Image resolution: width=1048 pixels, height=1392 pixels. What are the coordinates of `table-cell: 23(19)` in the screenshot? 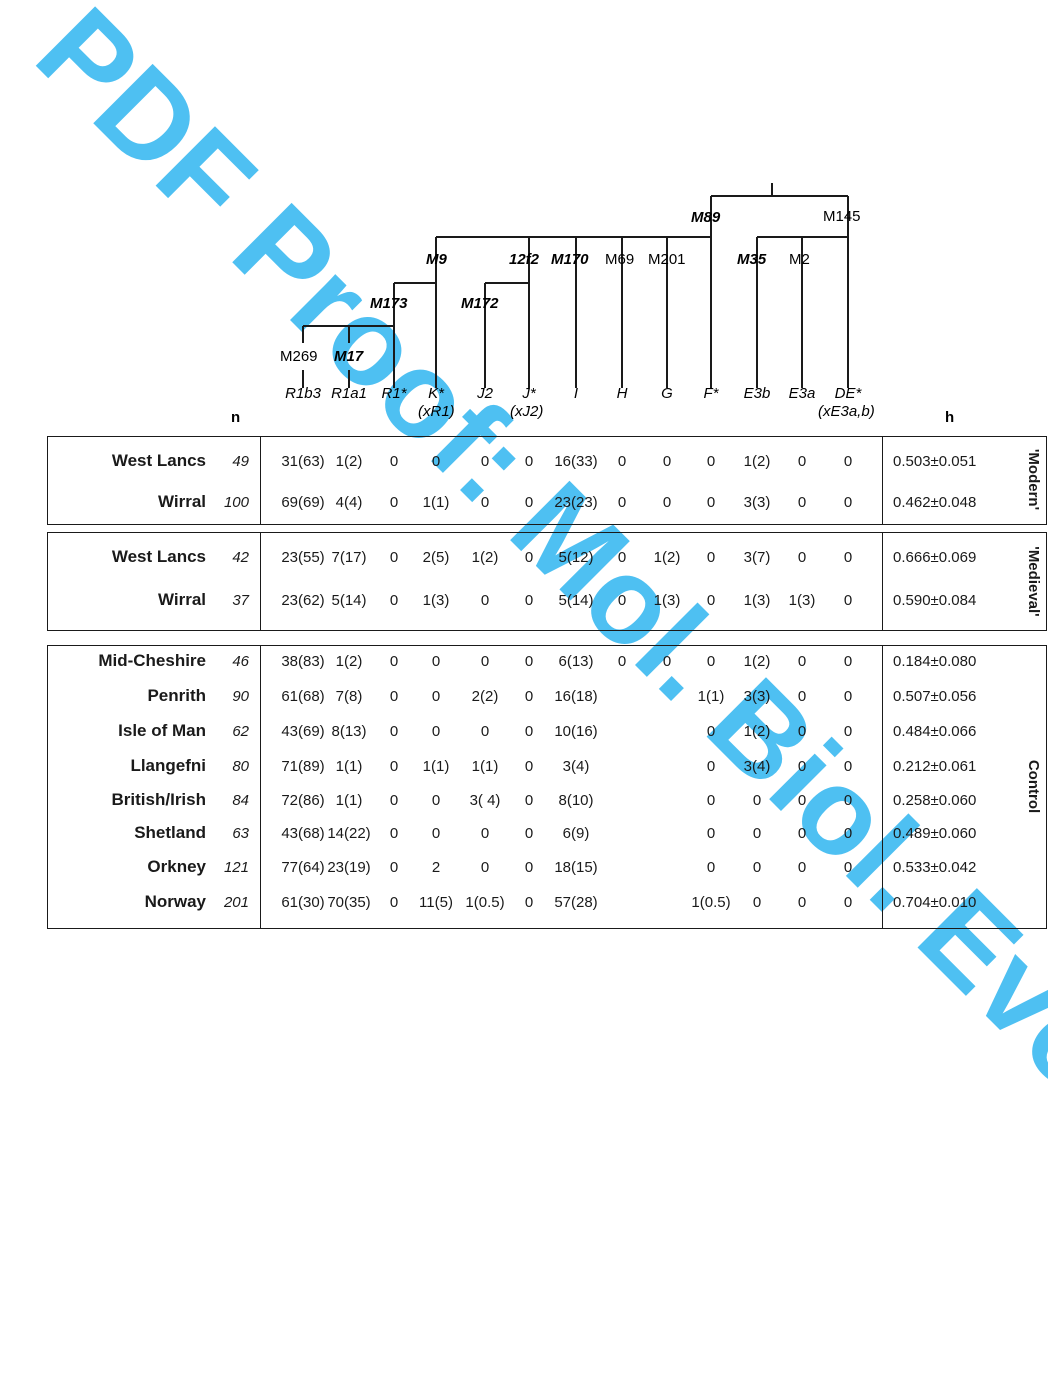 It's located at (349, 867).